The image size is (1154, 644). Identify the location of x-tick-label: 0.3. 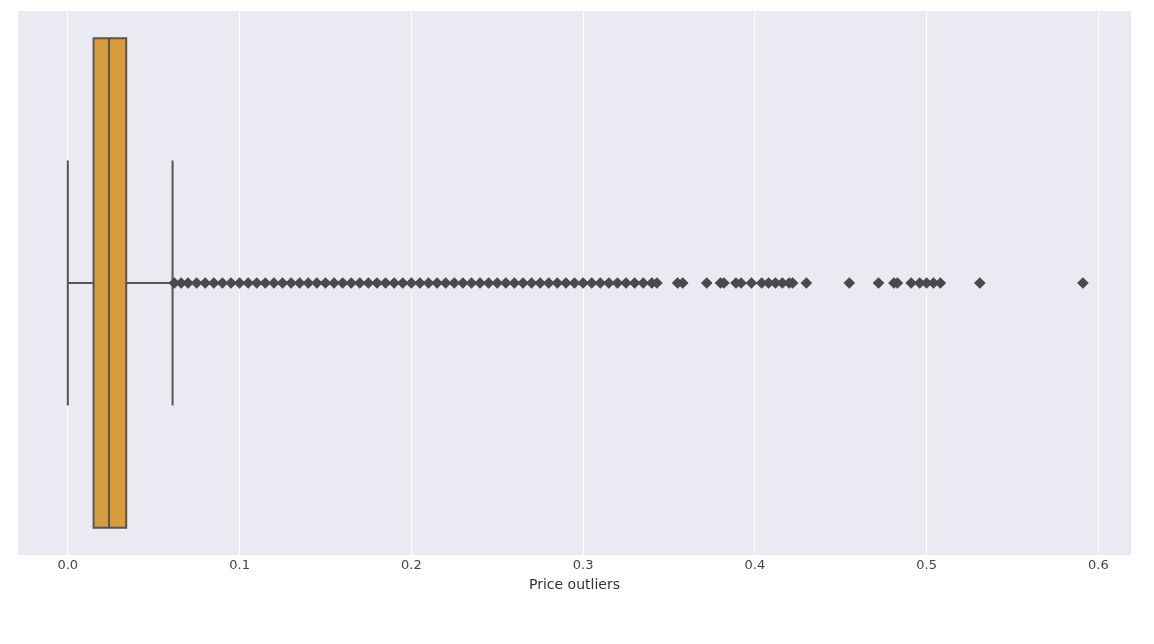
(583, 564).